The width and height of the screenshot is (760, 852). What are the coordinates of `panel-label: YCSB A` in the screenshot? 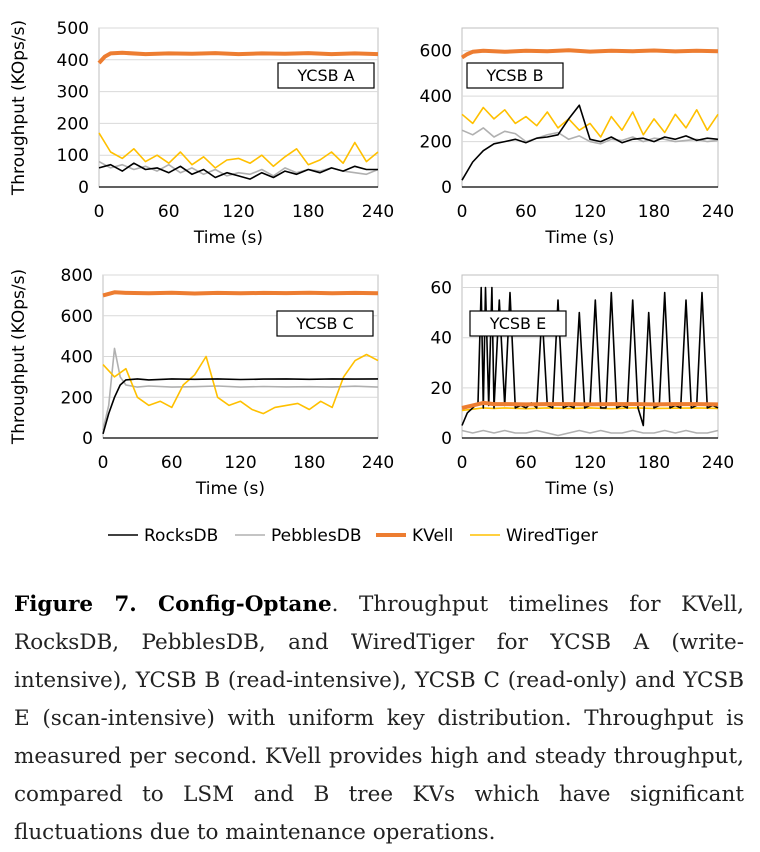 It's located at (325, 75).